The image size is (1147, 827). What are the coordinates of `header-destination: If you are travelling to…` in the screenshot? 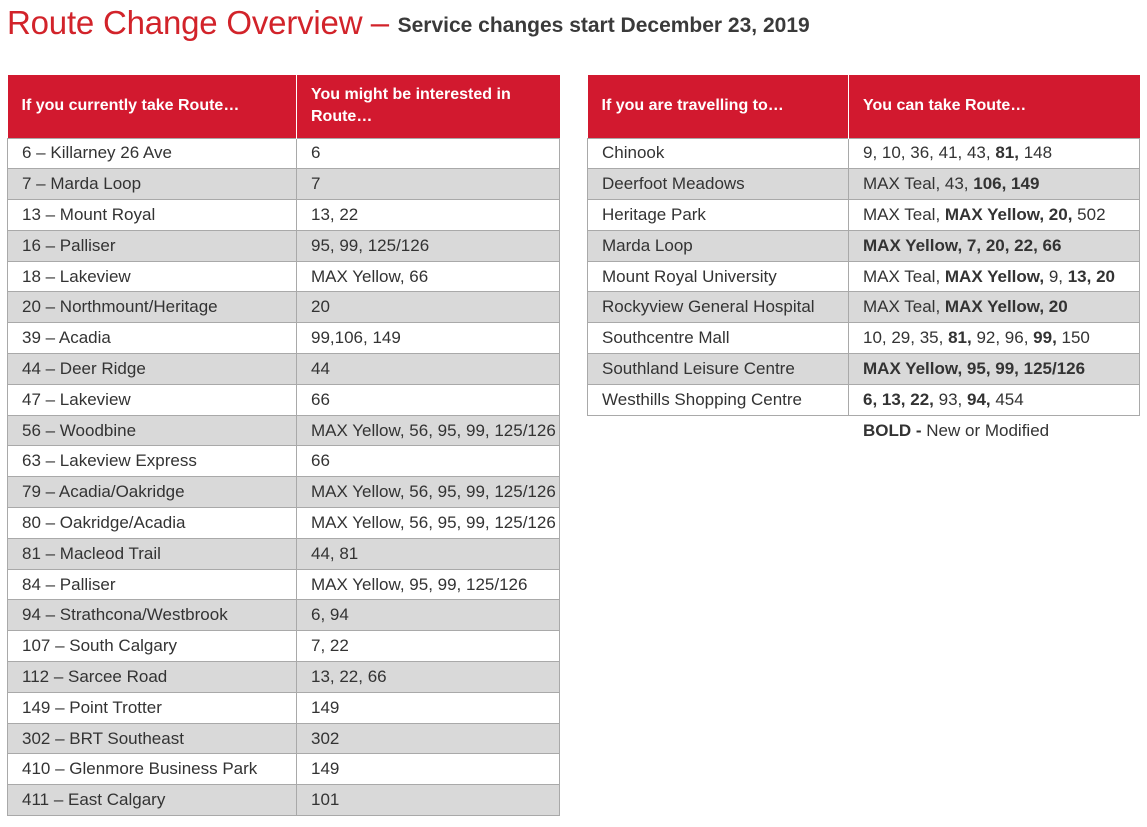 It's located at (718, 106).